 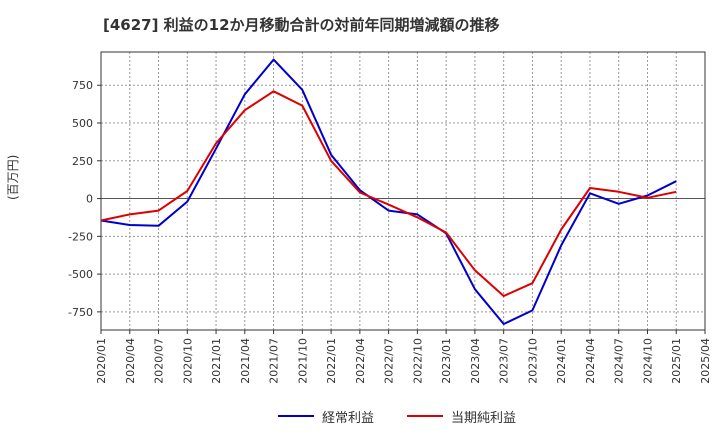 I want to click on legend-item-junrieki: 当期純利益, so click(x=461, y=416).